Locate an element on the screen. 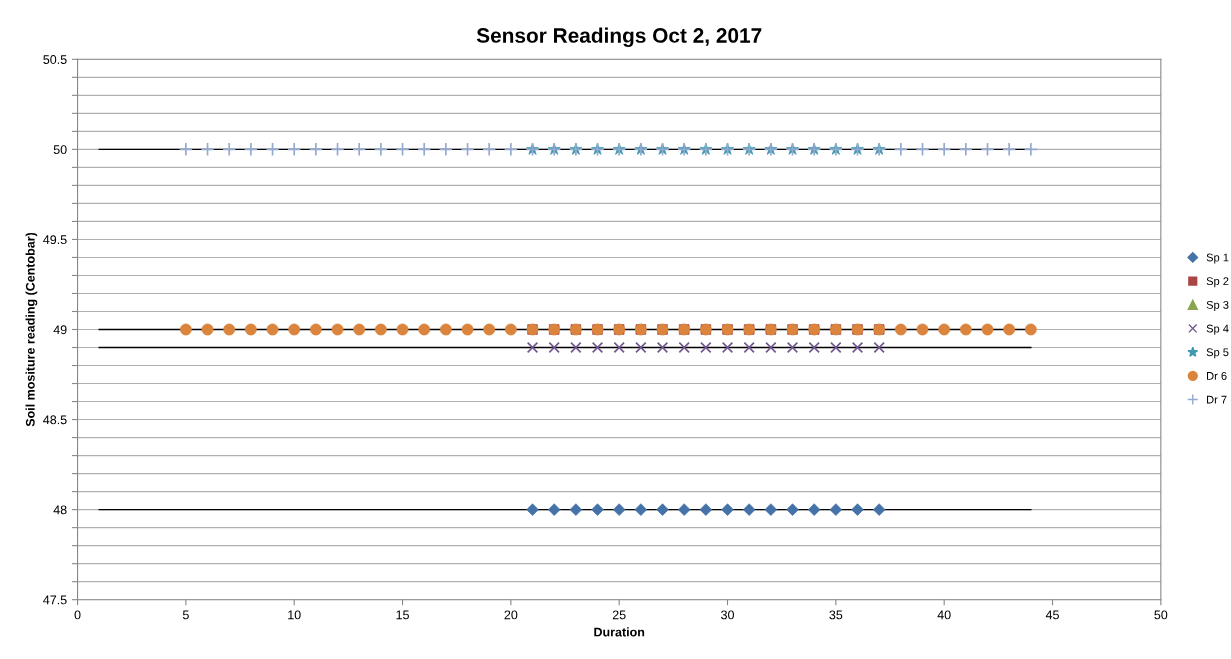 This screenshot has width=1231, height=659. chart-title: Sensor Readings Oct 2, 2017 is located at coordinates (619, 37).